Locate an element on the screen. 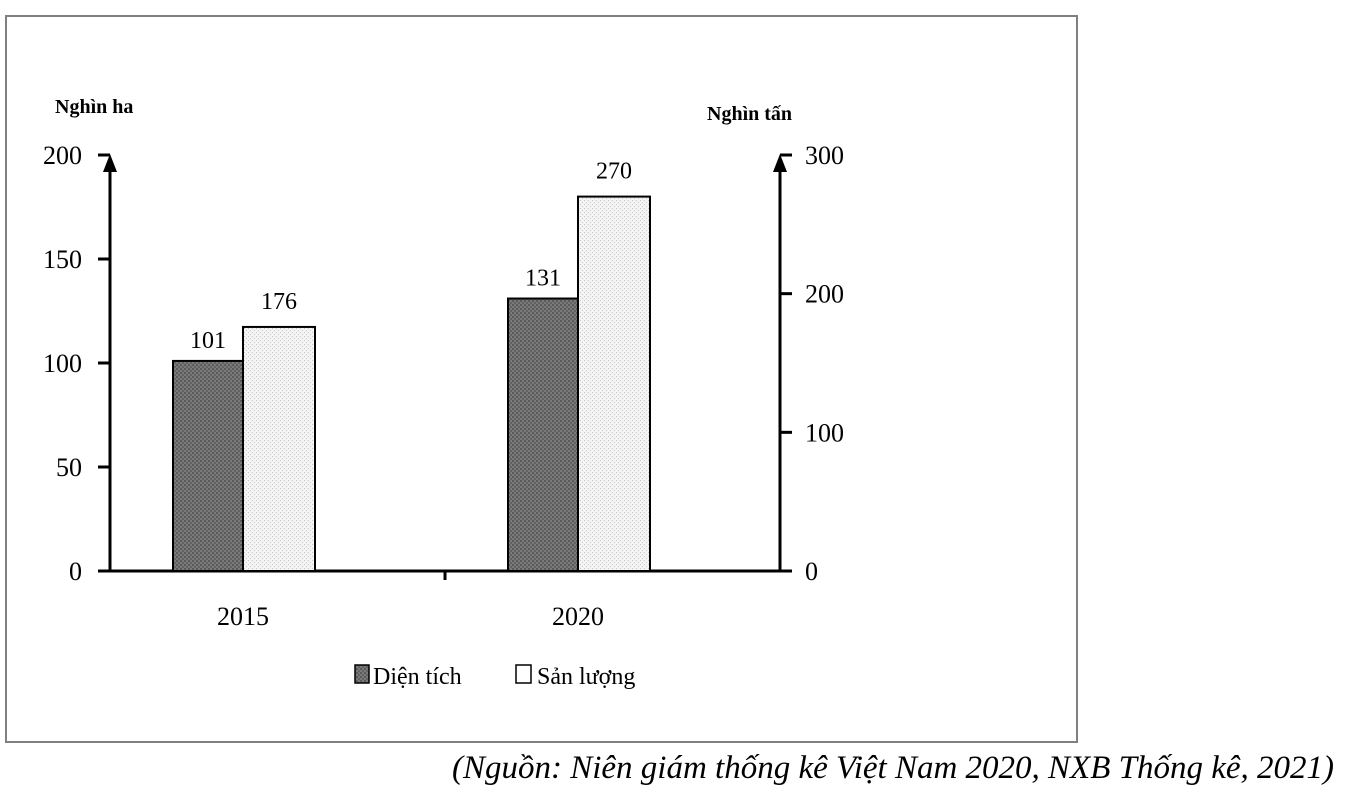 Image resolution: width=1348 pixels, height=794 pixels. category-label-2015: 2015 is located at coordinates (243, 616).